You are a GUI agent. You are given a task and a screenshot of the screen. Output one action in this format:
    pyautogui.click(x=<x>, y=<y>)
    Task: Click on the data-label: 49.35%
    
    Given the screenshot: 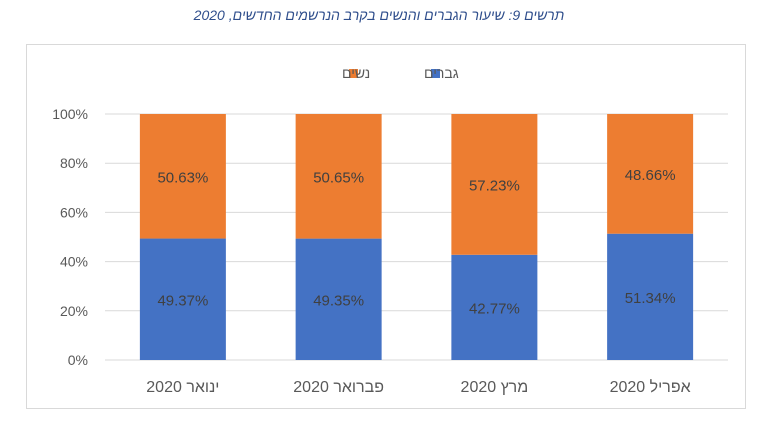 What is the action you would take?
    pyautogui.click(x=338, y=300)
    